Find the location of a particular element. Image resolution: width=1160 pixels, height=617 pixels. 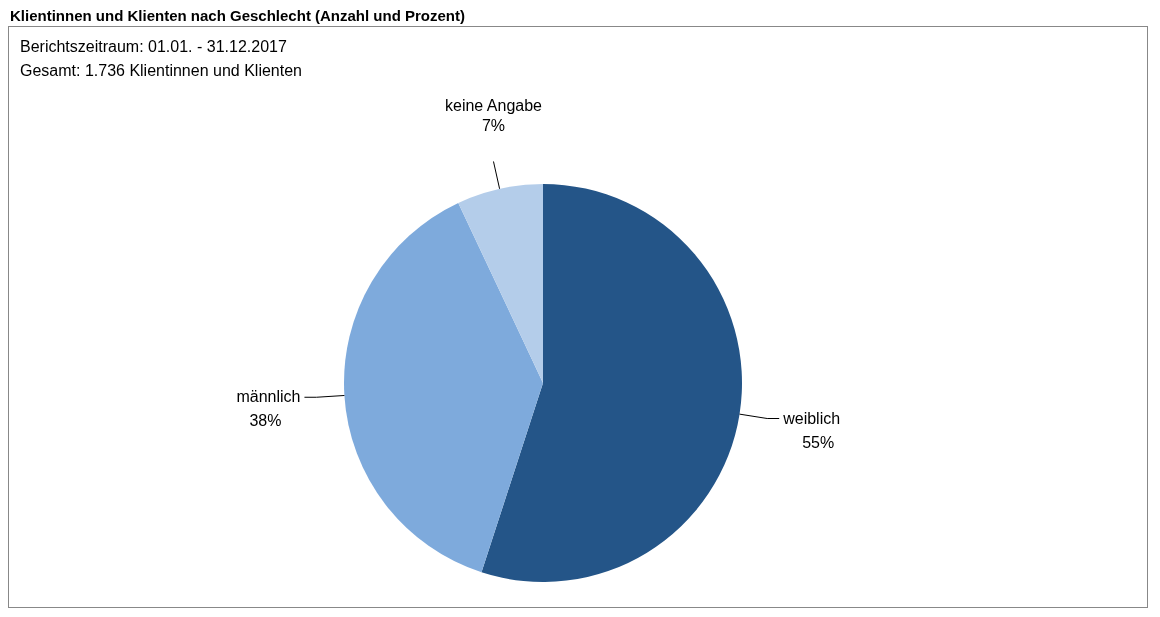

slice-label: weiblich is located at coordinates (811, 418).